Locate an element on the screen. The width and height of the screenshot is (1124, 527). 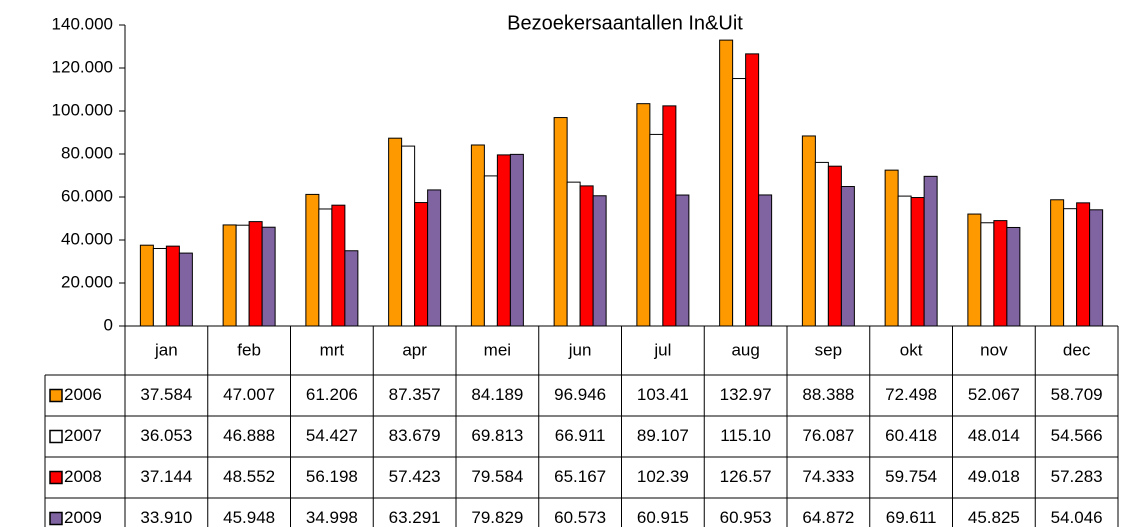
data-label: 60.573 is located at coordinates (580, 517).